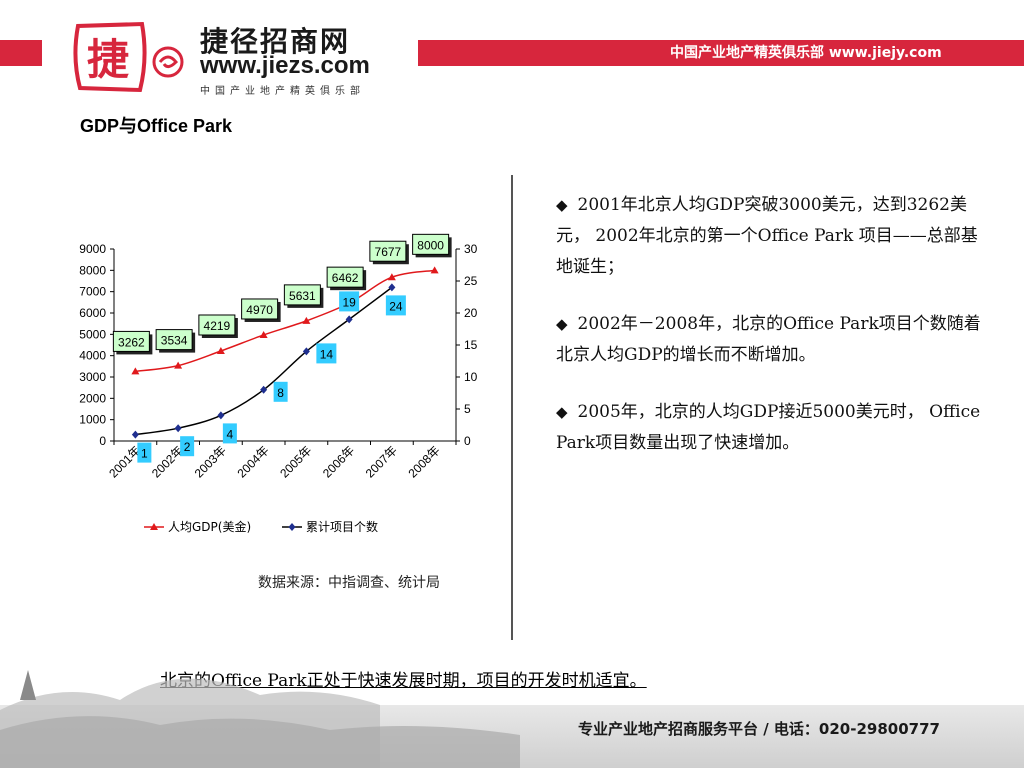 This screenshot has height=768, width=1024. I want to click on logo-url: www.jiezs.com, so click(285, 65).